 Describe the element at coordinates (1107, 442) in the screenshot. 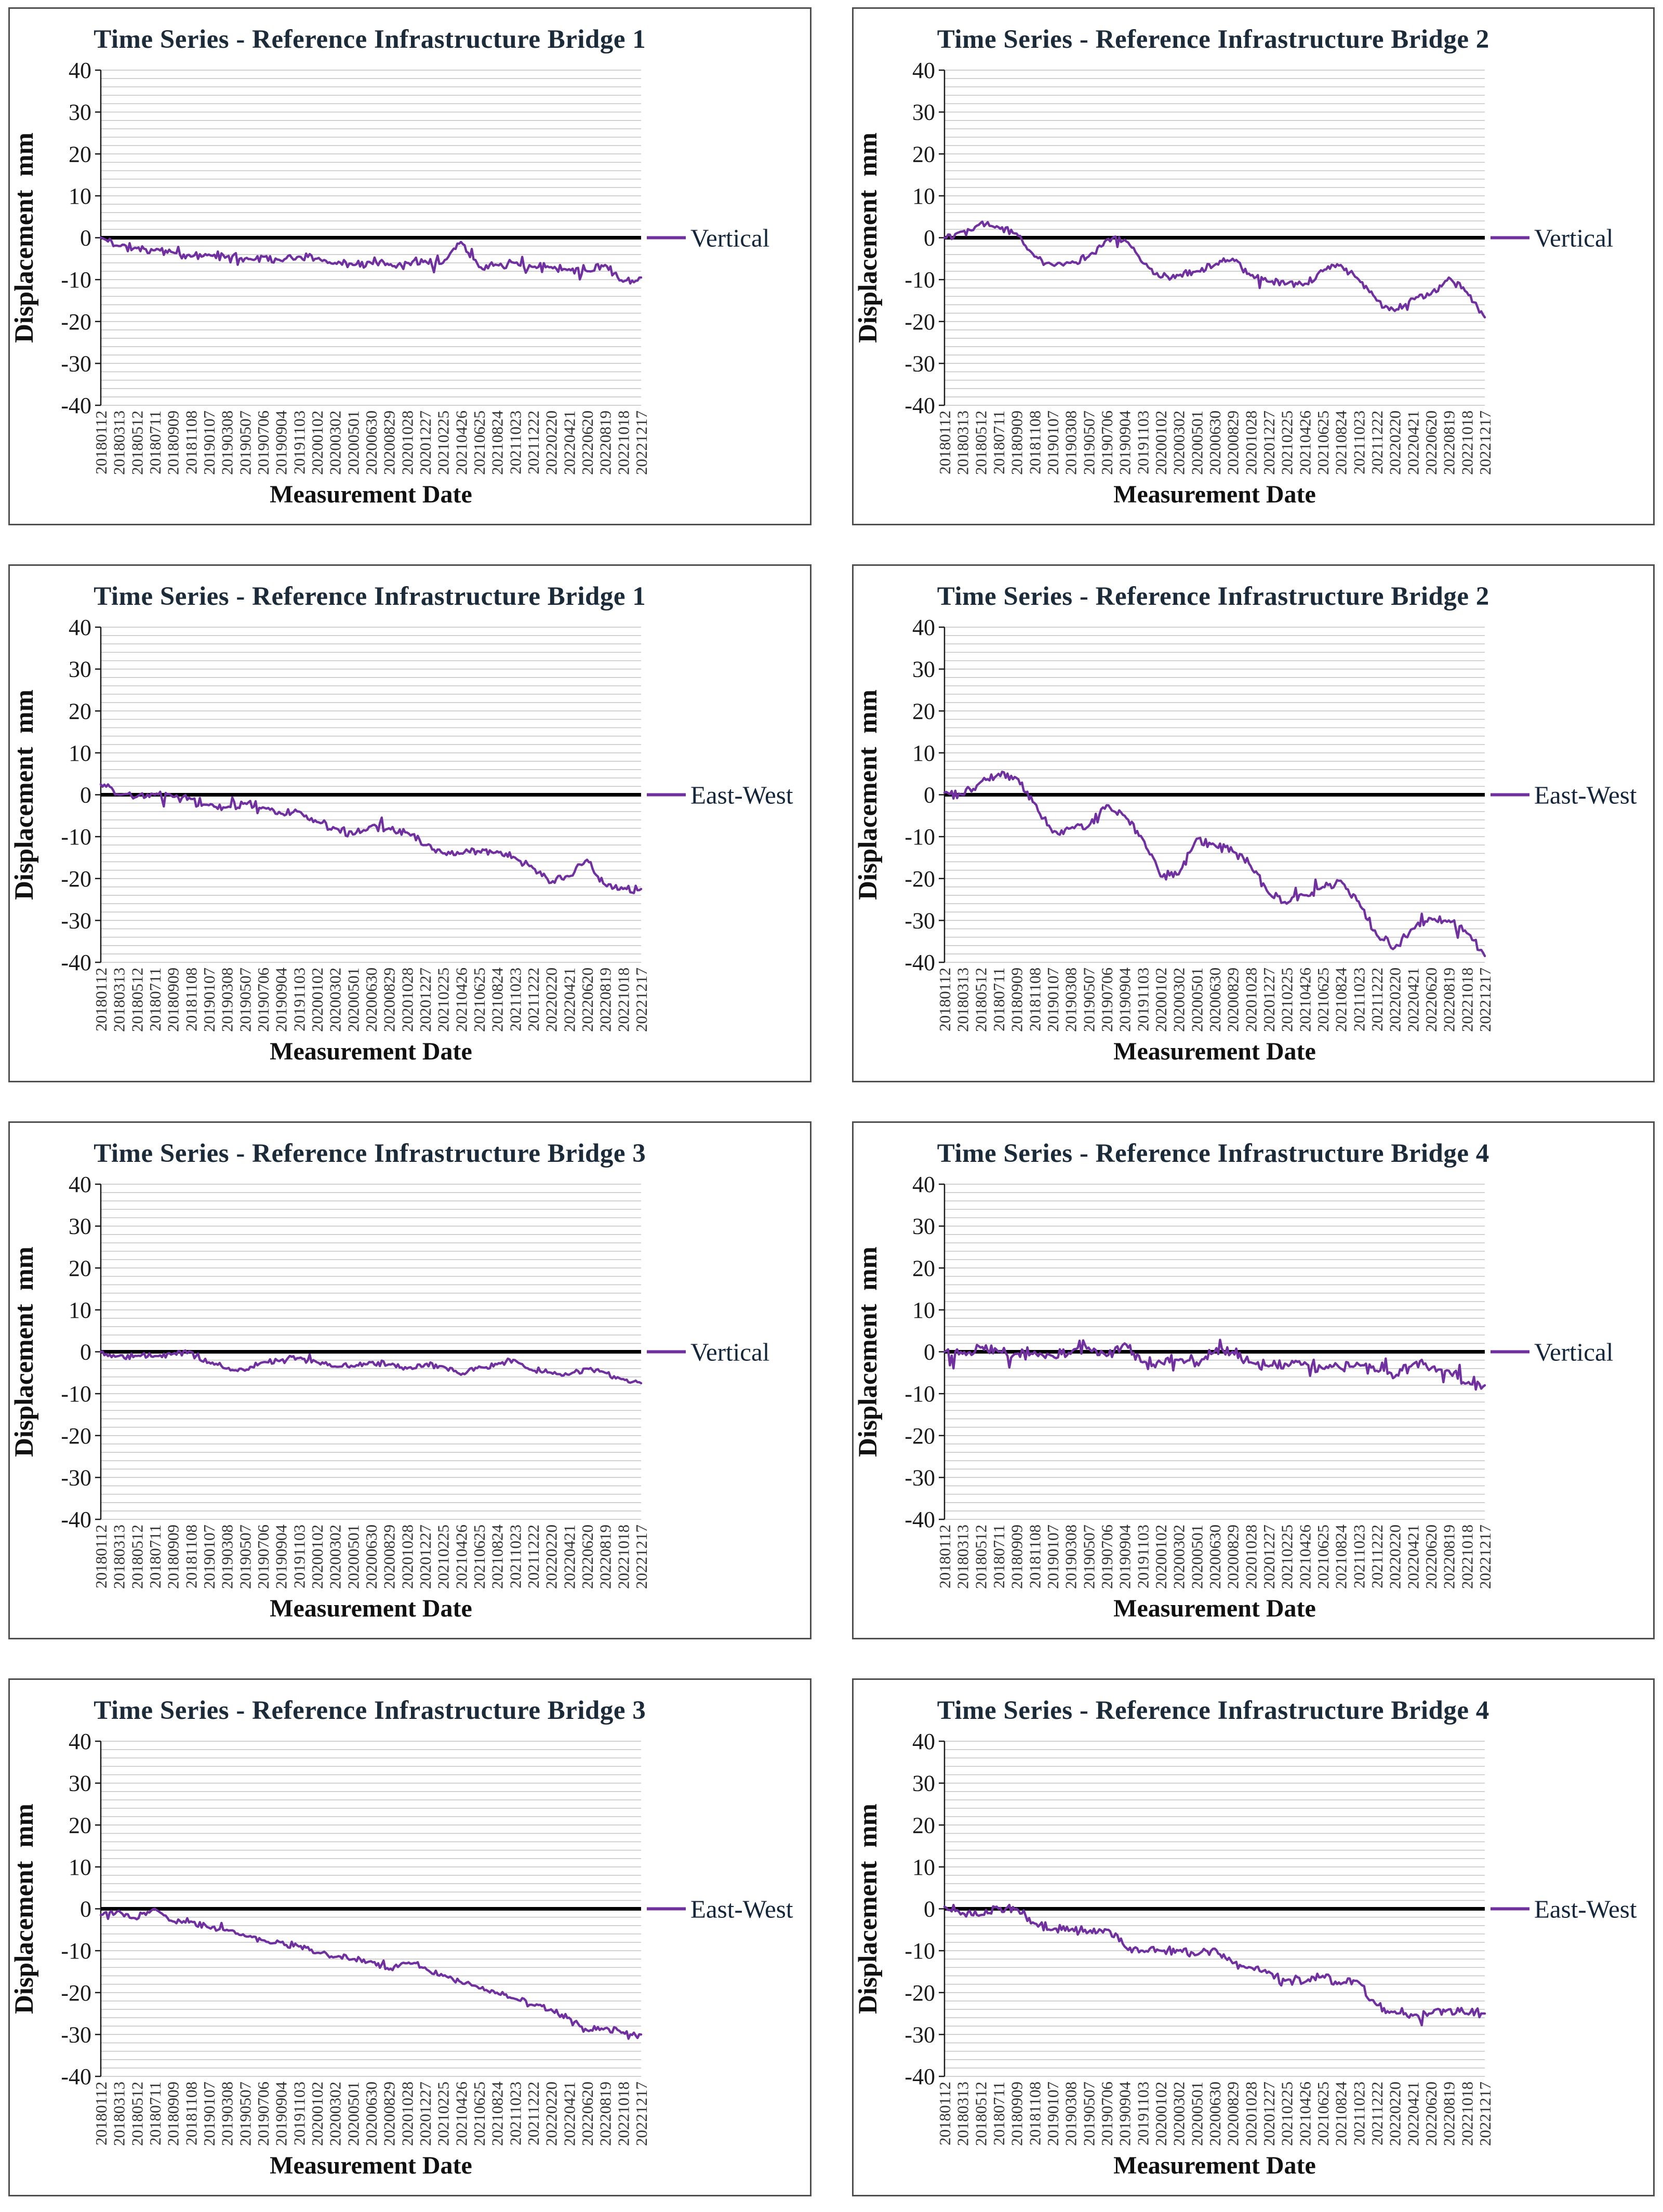

I see `x-tick-label: 20190706` at that location.